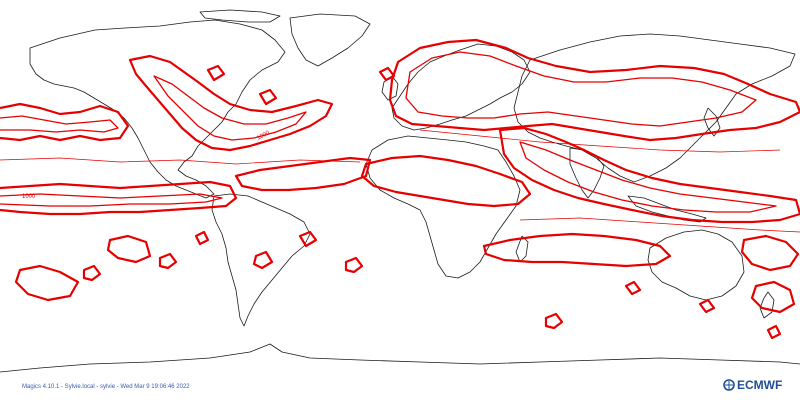  I want to click on coastline-antarctica, so click(400, 358).